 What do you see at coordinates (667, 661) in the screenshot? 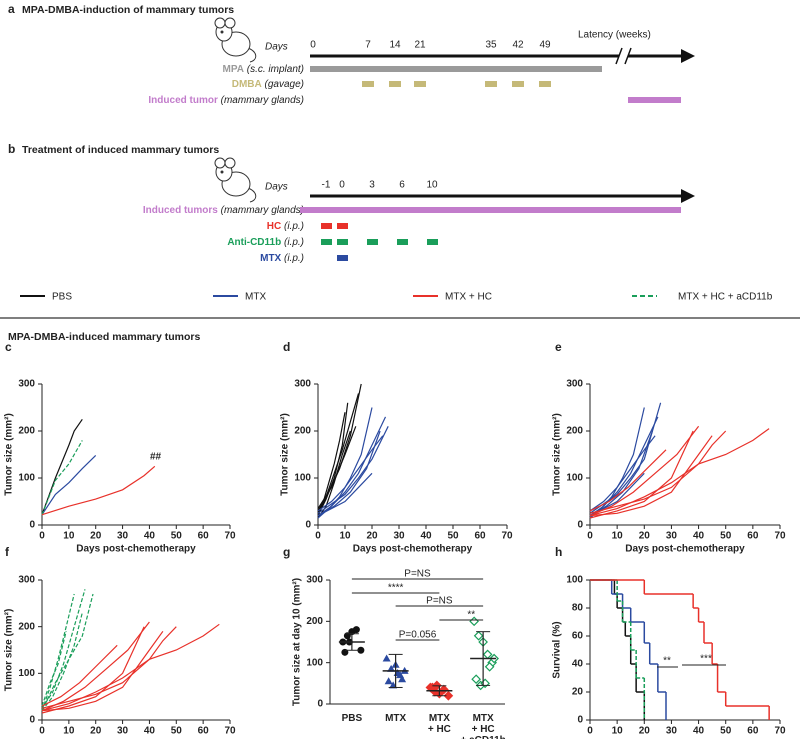
I see `significance: **` at bounding box center [667, 661].